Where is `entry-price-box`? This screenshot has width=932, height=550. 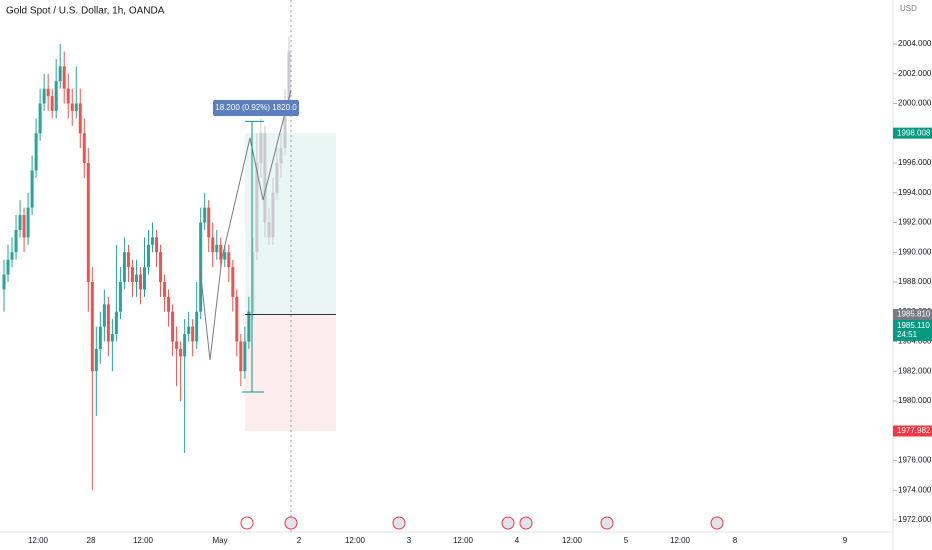 entry-price-box is located at coordinates (912, 315).